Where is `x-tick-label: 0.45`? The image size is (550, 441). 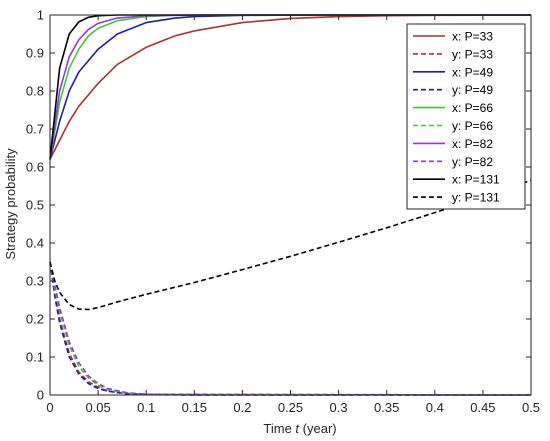 x-tick-label: 0.45 is located at coordinates (482, 407).